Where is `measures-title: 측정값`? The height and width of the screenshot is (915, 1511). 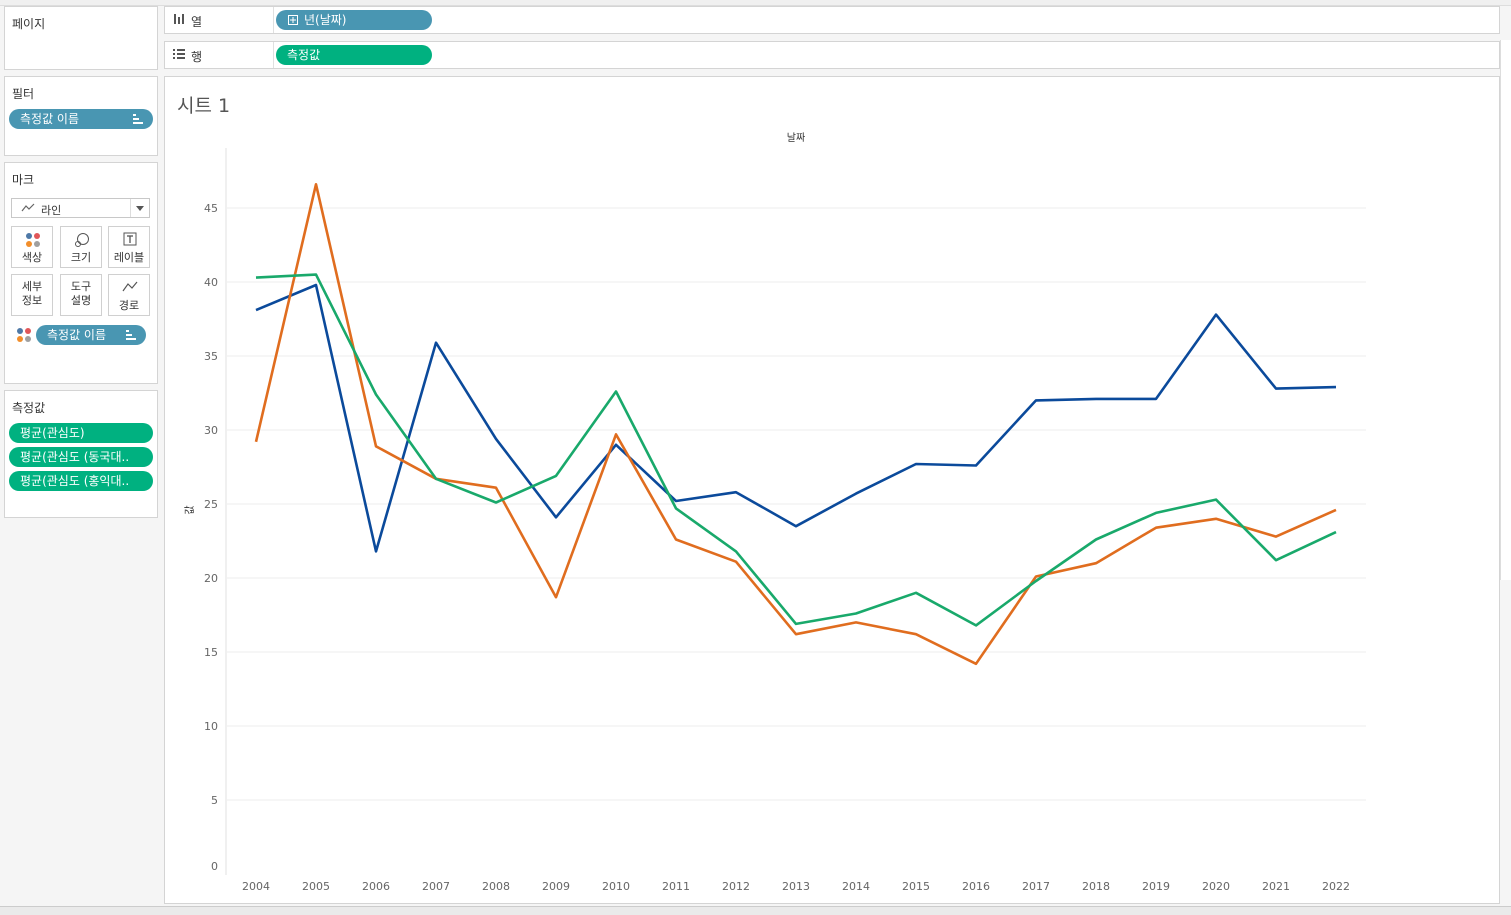 measures-title: 측정값 is located at coordinates (29, 408).